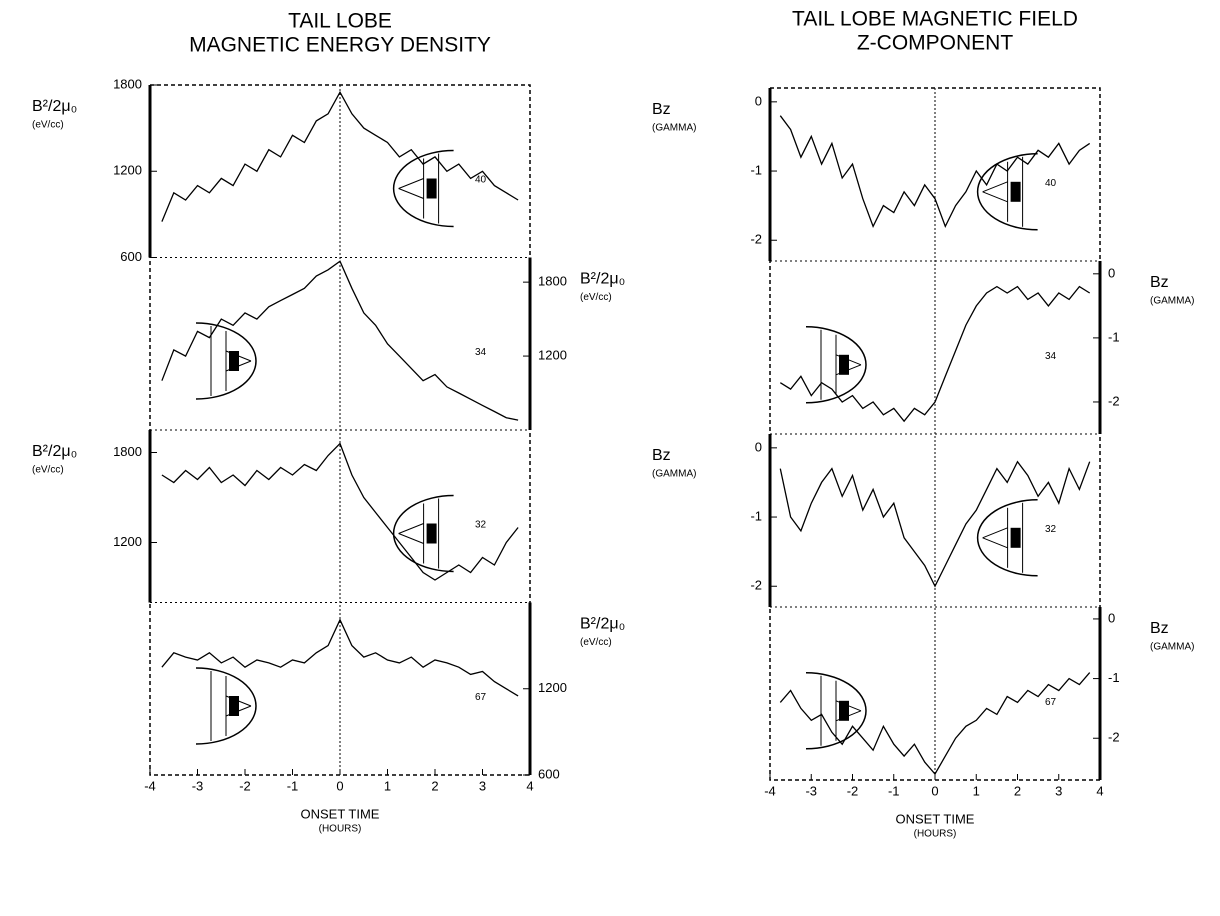  Describe the element at coordinates (340, 21) in the screenshot. I see `chart-title: TAIL LOBE` at that location.